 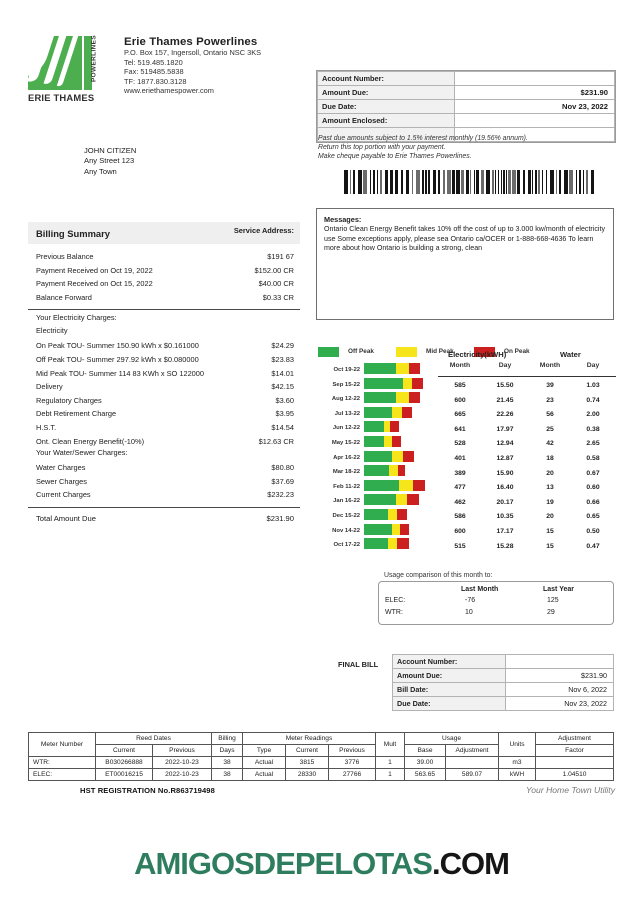 What do you see at coordinates (496, 602) in the screenshot?
I see `usage-comparison-row: ELEC: -76 125` at bounding box center [496, 602].